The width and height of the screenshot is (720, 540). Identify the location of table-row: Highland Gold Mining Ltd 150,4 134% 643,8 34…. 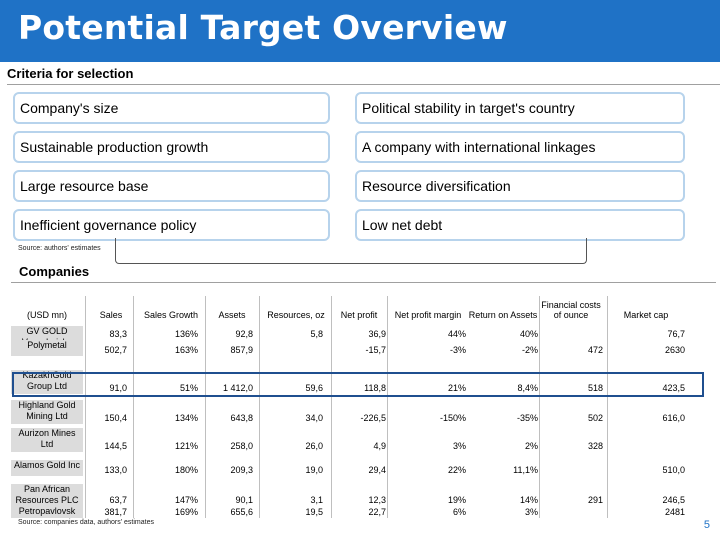
(351, 412).